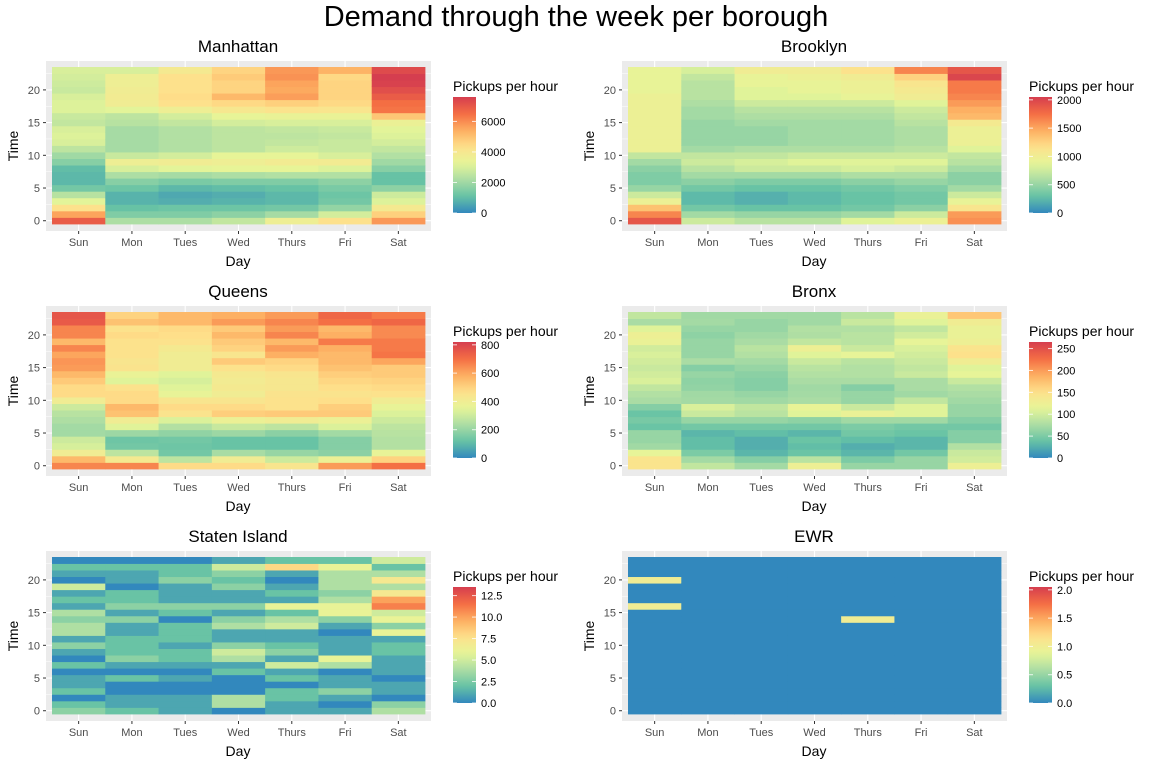 The width and height of the screenshot is (1152, 768). Describe the element at coordinates (1066, 186) in the screenshot. I see `legend-tick-label: 500` at that location.